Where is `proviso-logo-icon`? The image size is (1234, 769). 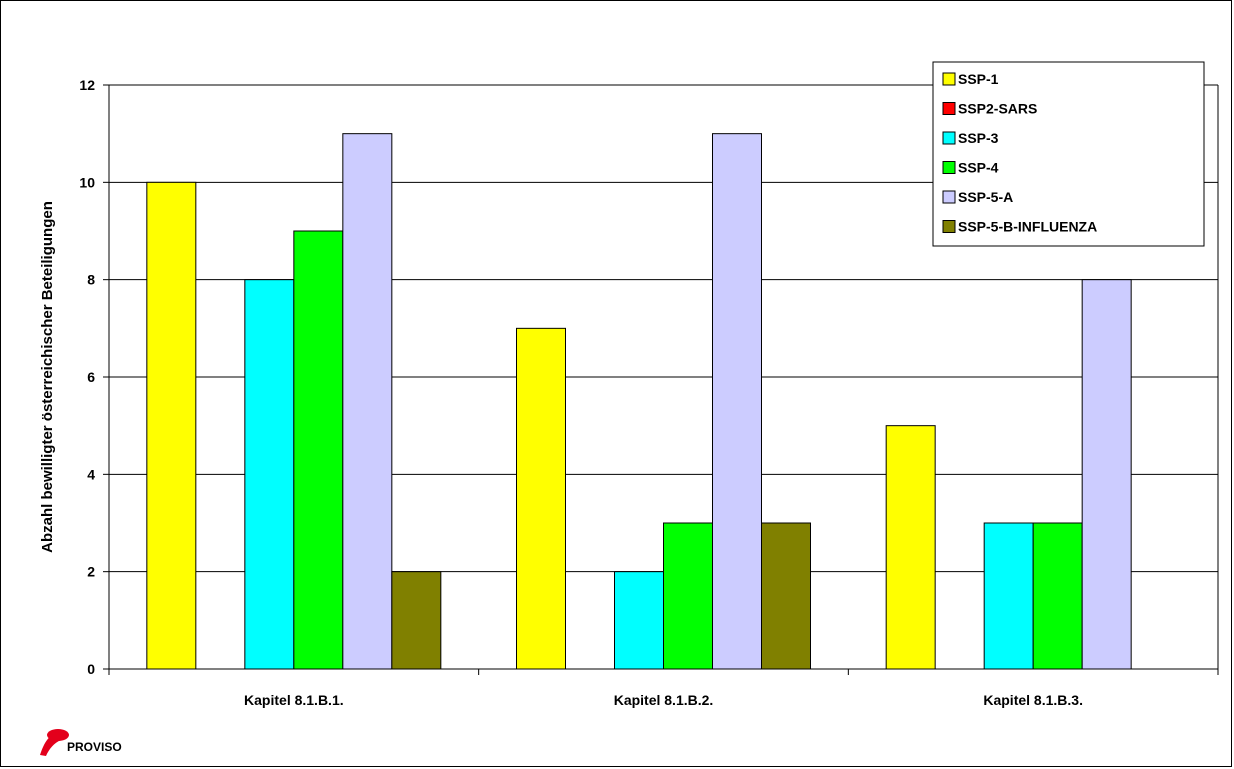
proviso-logo-icon is located at coordinates (54, 742).